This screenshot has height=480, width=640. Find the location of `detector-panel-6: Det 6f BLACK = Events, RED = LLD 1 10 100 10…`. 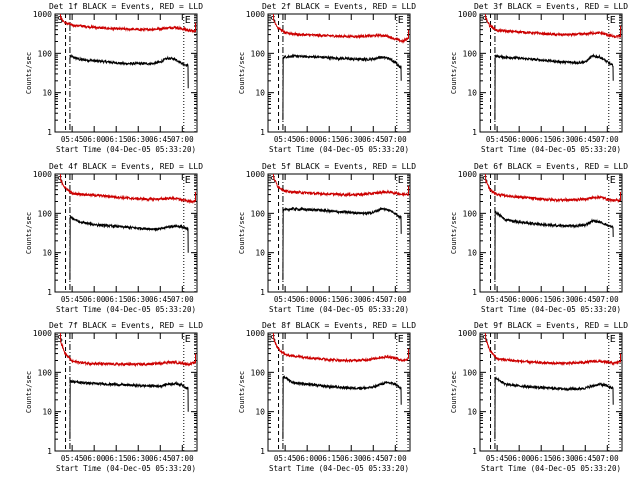

detector-panel-6: Det 6f BLACK = Events, RED = LLD 1 10 100 10… is located at coordinates (539, 238).